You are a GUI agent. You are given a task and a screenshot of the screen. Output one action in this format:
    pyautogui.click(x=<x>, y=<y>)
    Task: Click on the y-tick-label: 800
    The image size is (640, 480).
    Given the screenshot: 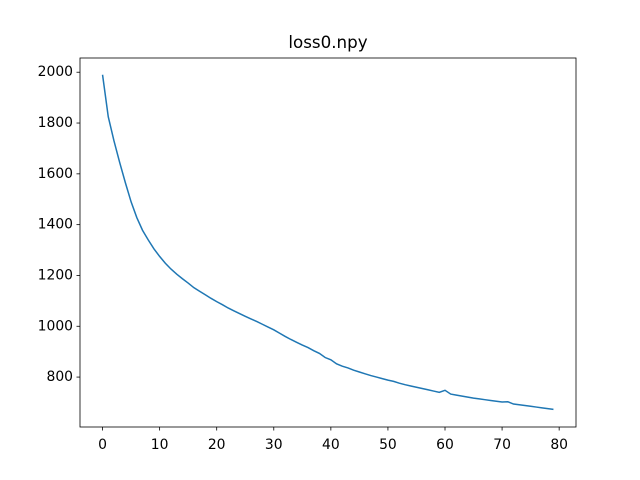 What is the action you would take?
    pyautogui.click(x=59, y=377)
    